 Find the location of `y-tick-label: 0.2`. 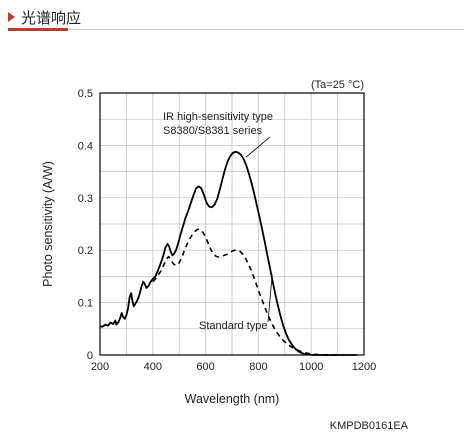

y-tick-label: 0.2 is located at coordinates (85, 251).